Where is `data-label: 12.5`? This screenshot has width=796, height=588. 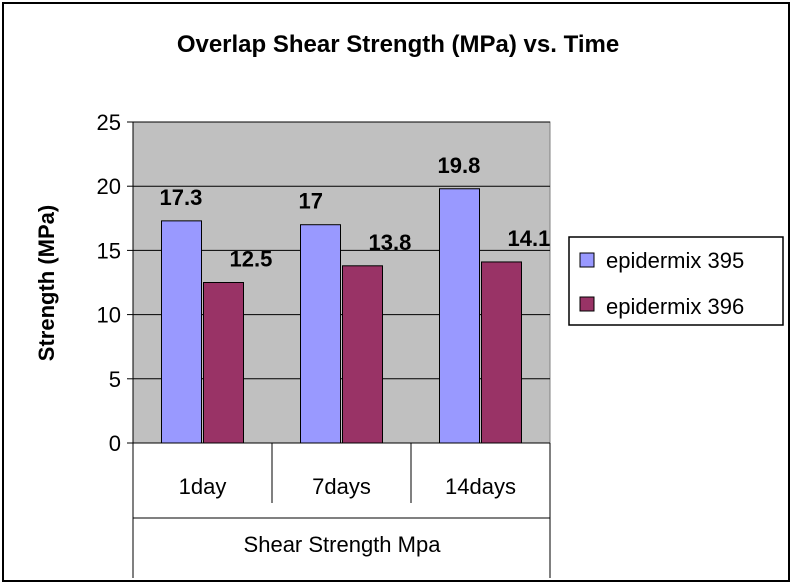
data-label: 12.5 is located at coordinates (251, 259).